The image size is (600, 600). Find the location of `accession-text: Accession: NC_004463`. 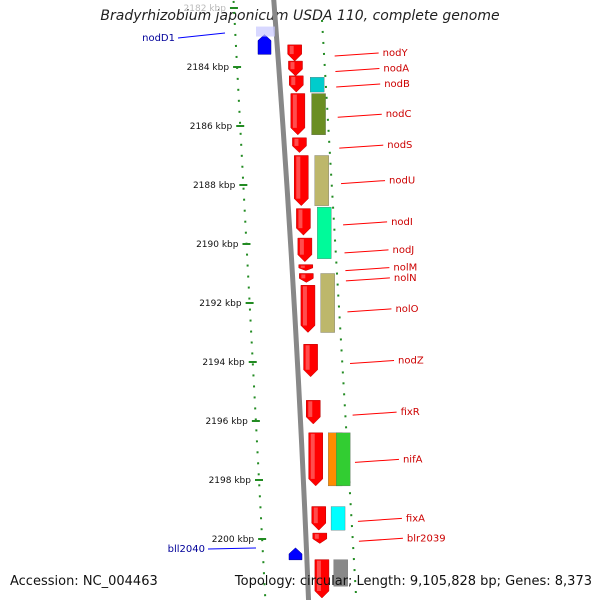

accession-text: Accession: NC_004463 is located at coordinates (84, 581).